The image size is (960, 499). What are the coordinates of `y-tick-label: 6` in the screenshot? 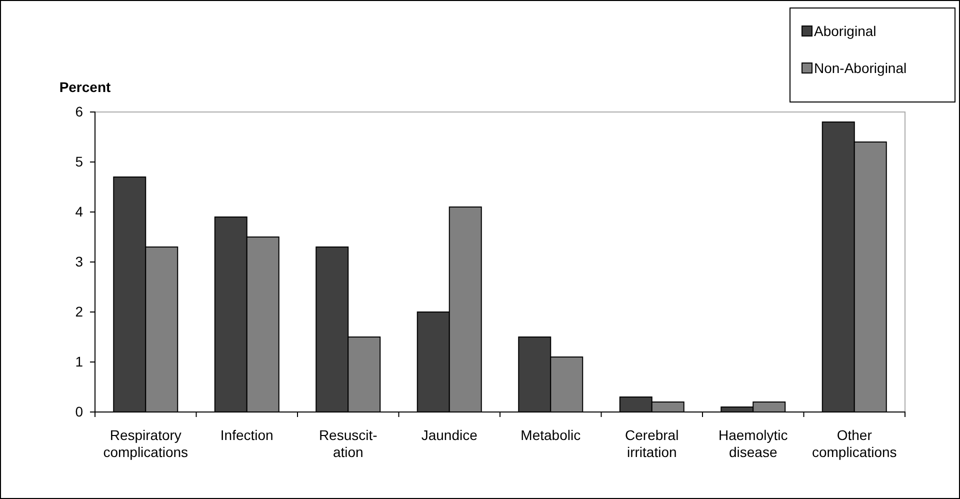 It's located at (79, 111).